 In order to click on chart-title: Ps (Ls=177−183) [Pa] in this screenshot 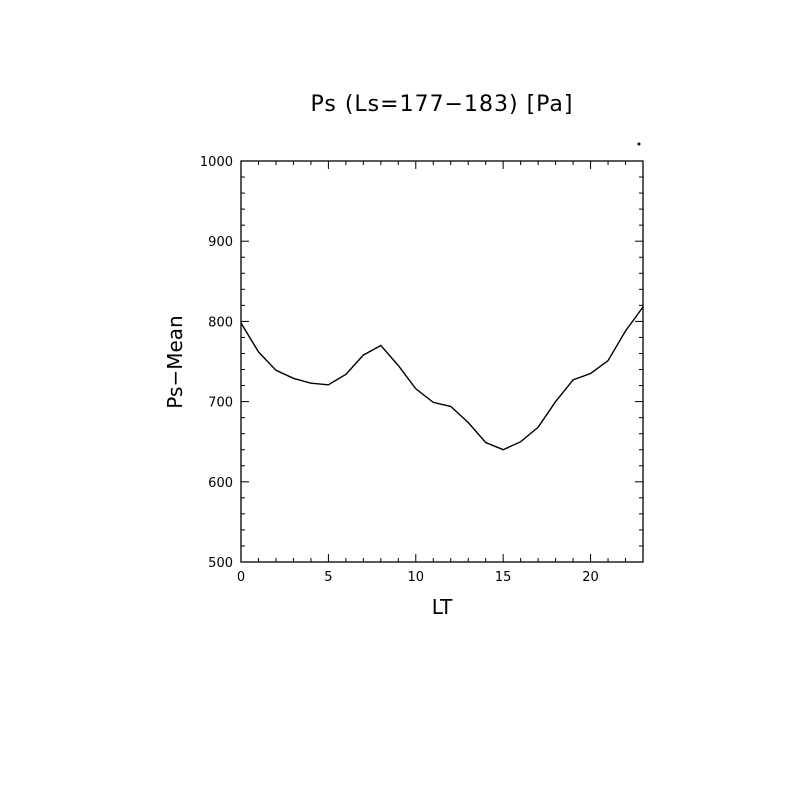, I will do `click(442, 104)`.